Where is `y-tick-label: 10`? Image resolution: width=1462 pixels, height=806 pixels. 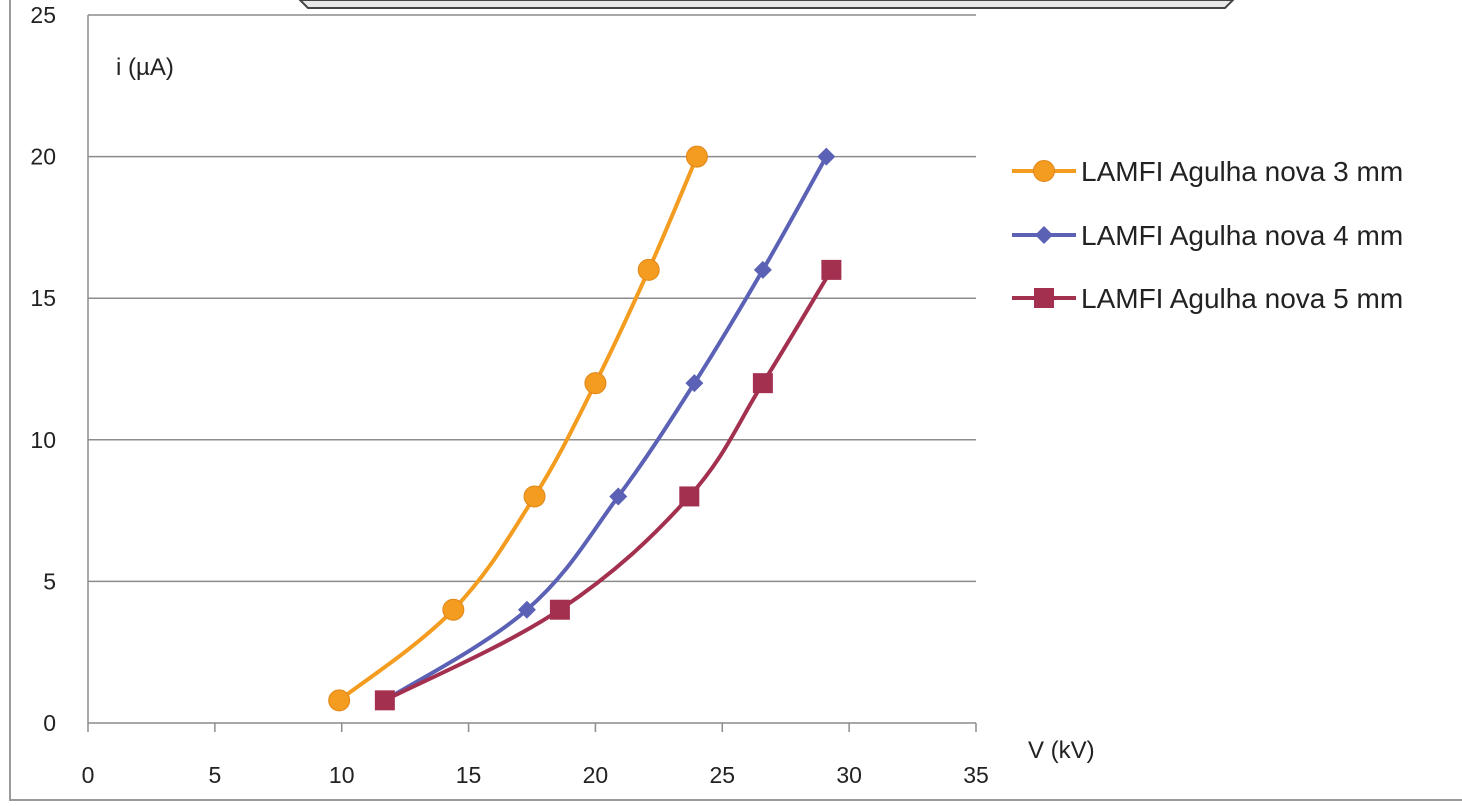
y-tick-label: 10 is located at coordinates (43, 440).